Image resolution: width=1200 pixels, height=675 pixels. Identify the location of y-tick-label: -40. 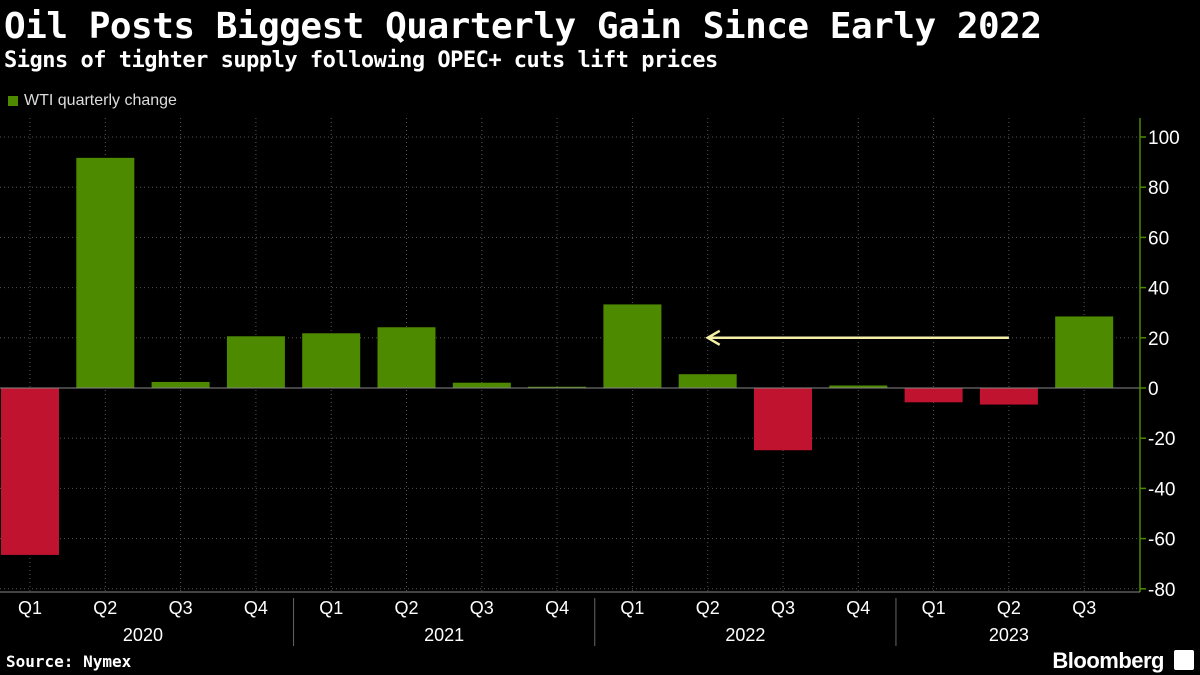
(1161, 489).